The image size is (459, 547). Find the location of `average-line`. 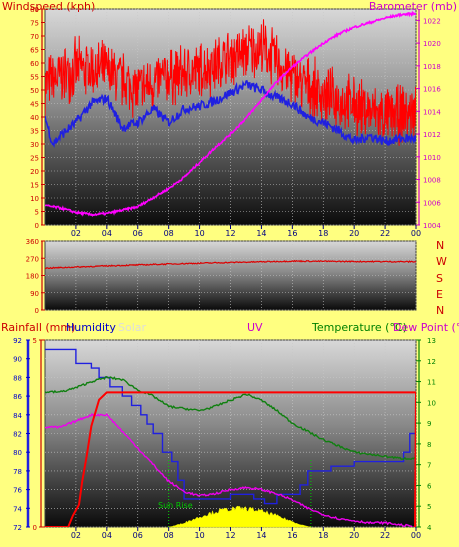

average-line is located at coordinates (230, 114).